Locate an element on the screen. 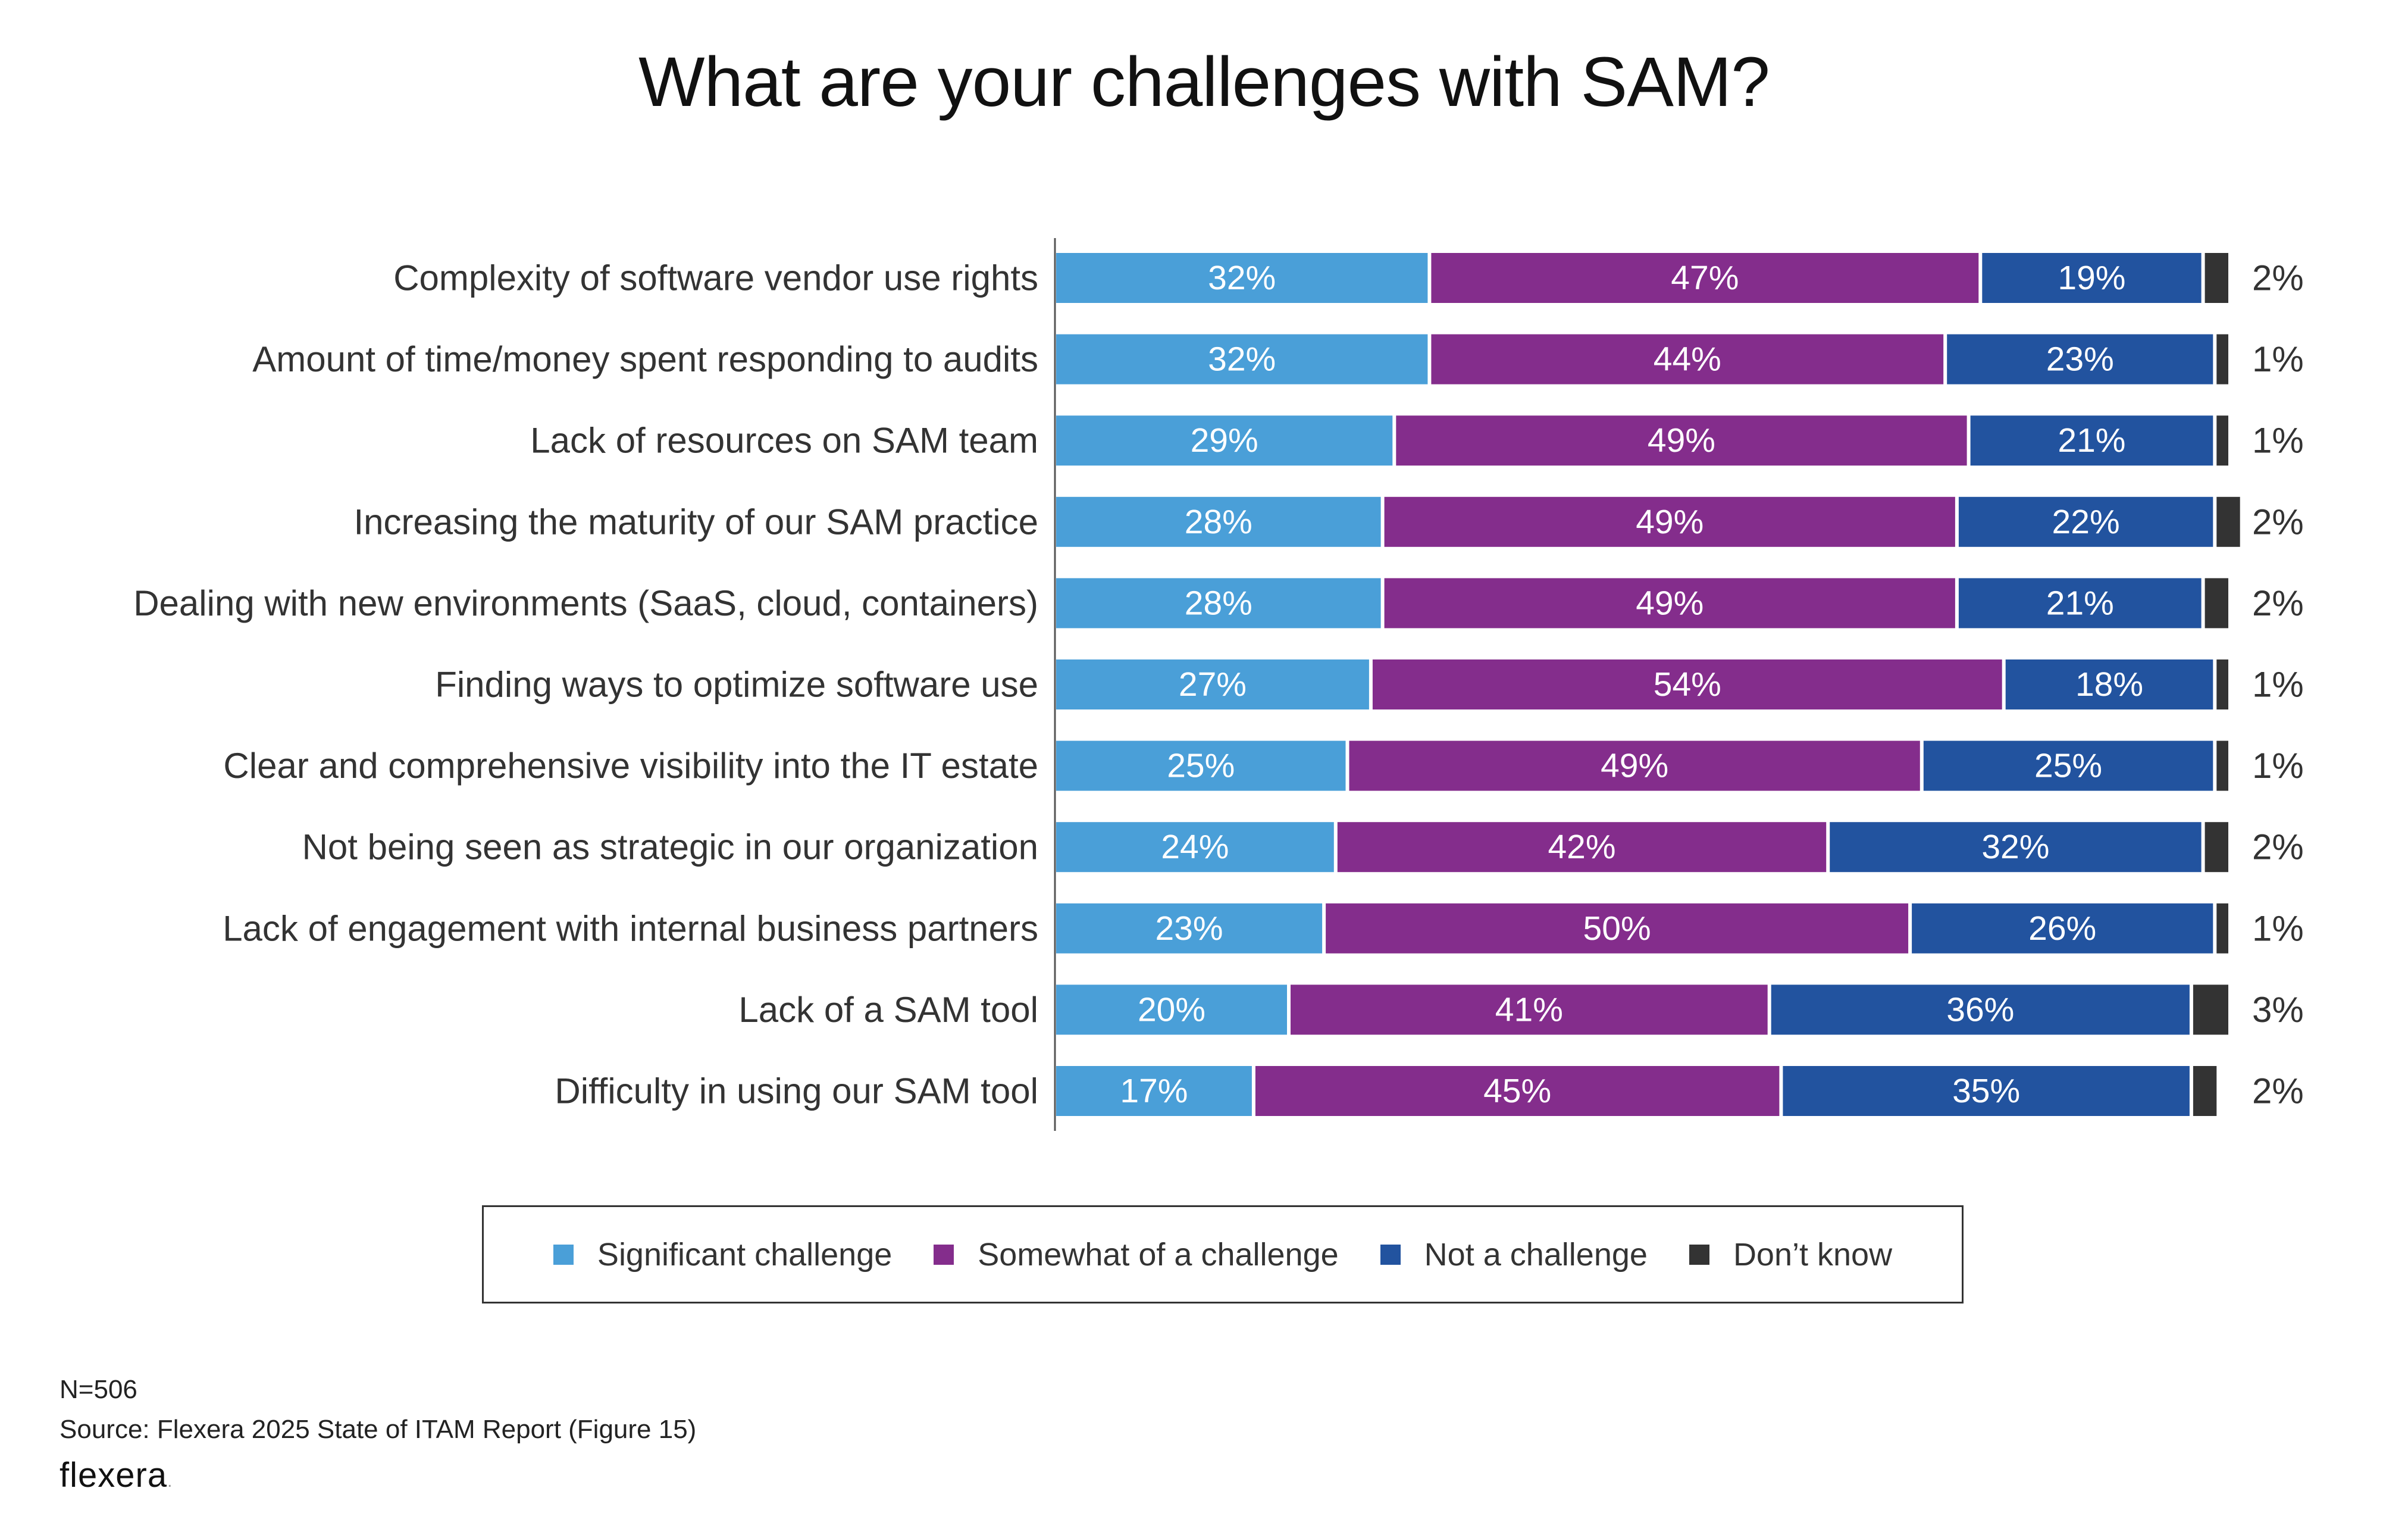  legend-label: Somewhat of a challenge is located at coordinates (1158, 1255).